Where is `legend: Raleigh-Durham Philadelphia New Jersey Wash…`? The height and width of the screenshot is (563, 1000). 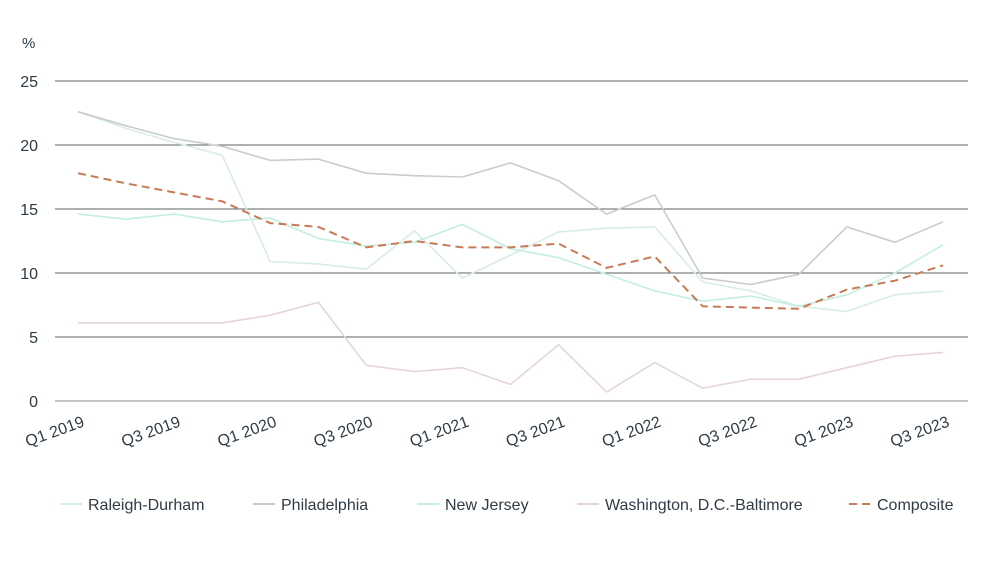
legend: Raleigh-Durham Philadelphia New Jersey Wash… is located at coordinates (507, 505).